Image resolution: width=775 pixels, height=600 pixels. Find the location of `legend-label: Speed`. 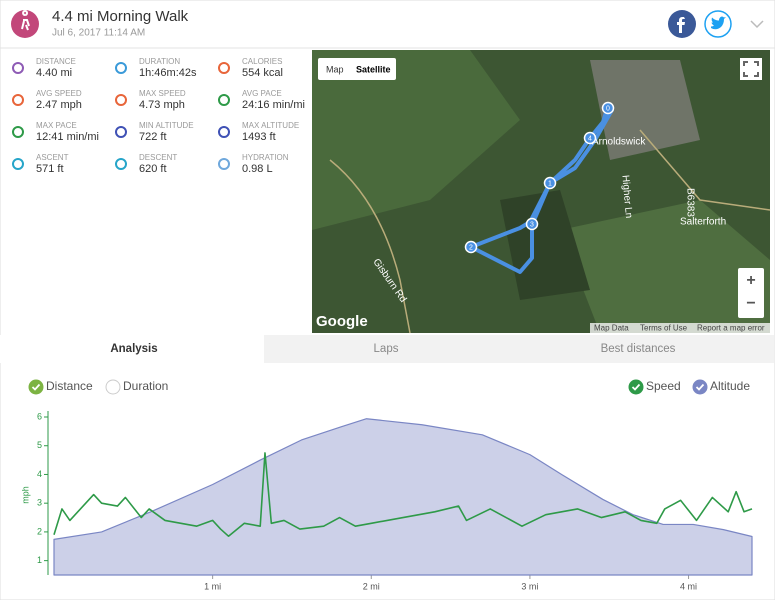

legend-label: Speed is located at coordinates (663, 386).